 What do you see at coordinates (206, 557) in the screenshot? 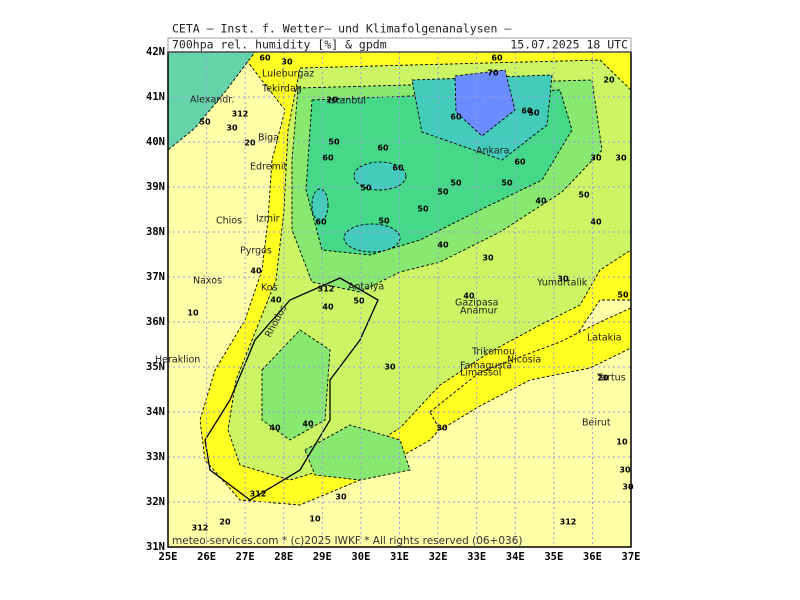
I see `lon-label: 26E` at bounding box center [206, 557].